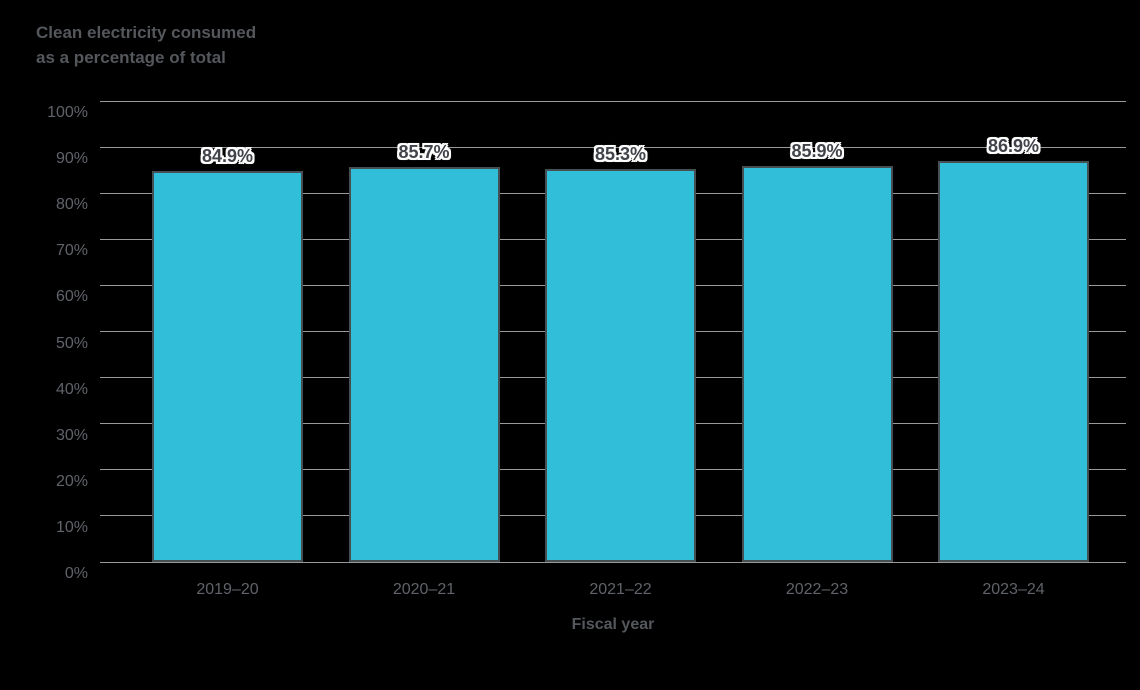  What do you see at coordinates (424, 151) in the screenshot?
I see `bar-value-label-2020–21: 85.7%` at bounding box center [424, 151].